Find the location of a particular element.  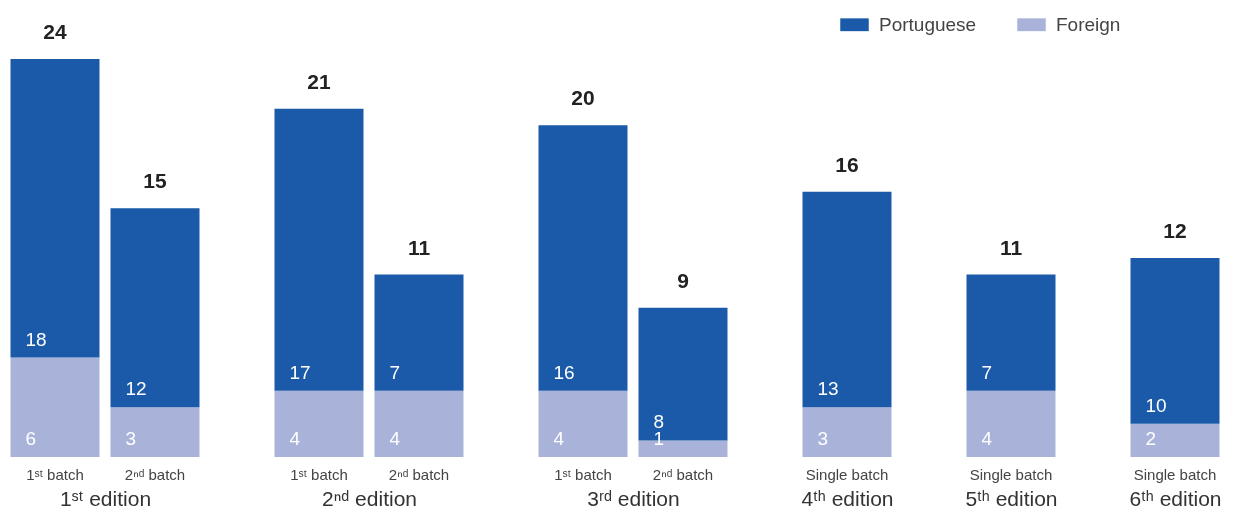

data-label: 6 is located at coordinates (30, 438).